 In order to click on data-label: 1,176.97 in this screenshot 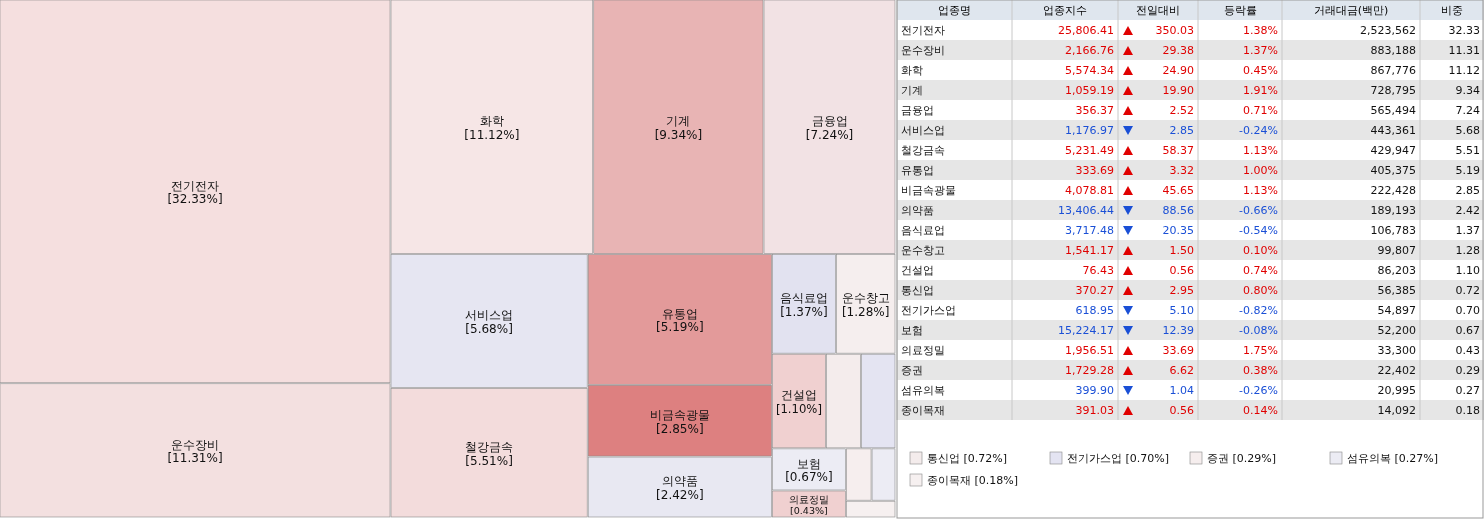, I will do `click(1089, 130)`.